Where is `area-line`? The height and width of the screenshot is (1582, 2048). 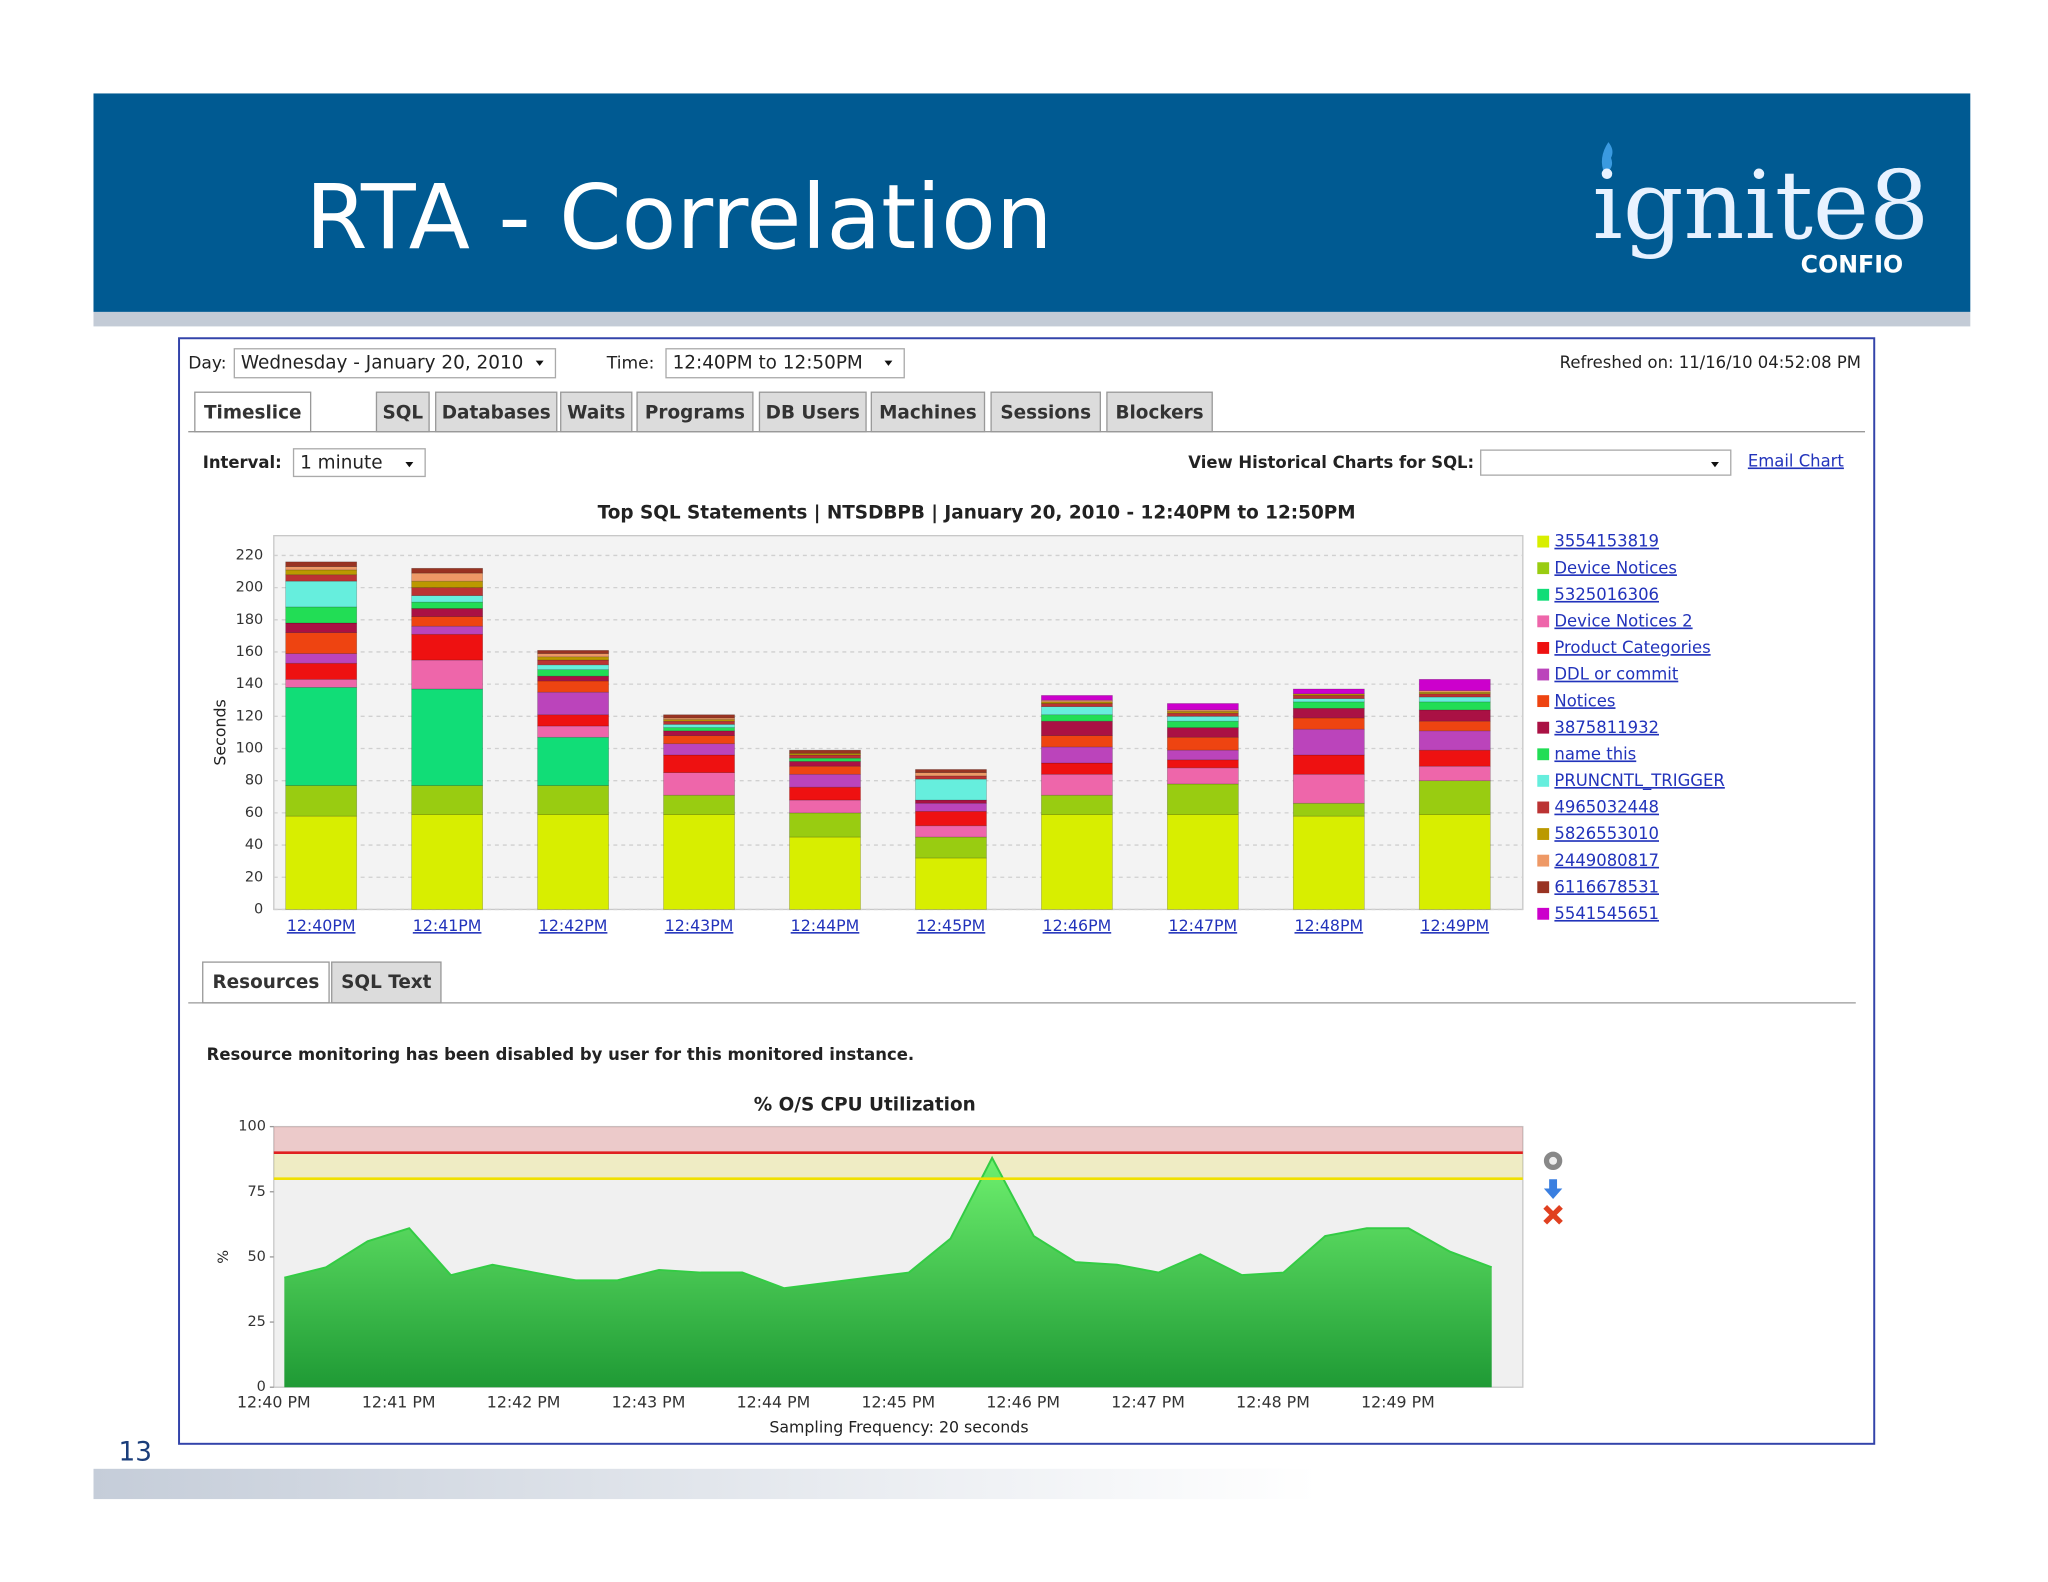
area-line is located at coordinates (888, 1222).